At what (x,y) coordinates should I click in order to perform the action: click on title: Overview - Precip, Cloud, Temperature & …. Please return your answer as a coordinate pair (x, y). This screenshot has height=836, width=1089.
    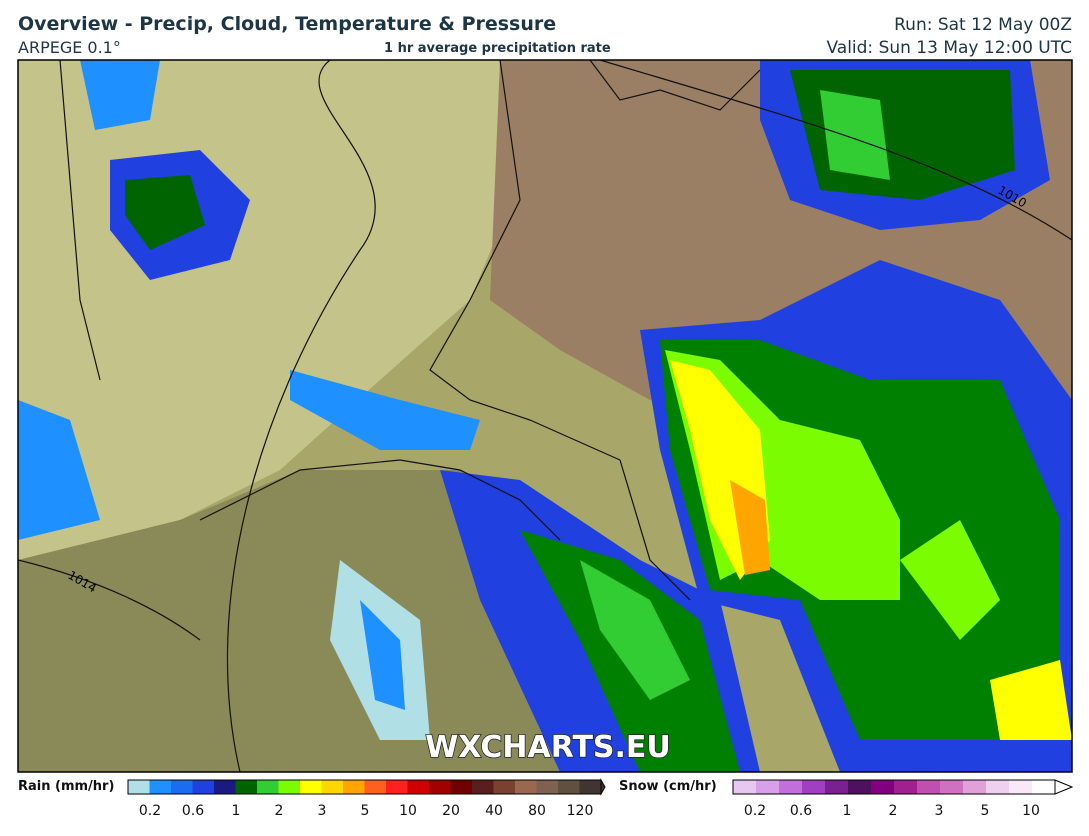
    Looking at the image, I should click on (287, 24).